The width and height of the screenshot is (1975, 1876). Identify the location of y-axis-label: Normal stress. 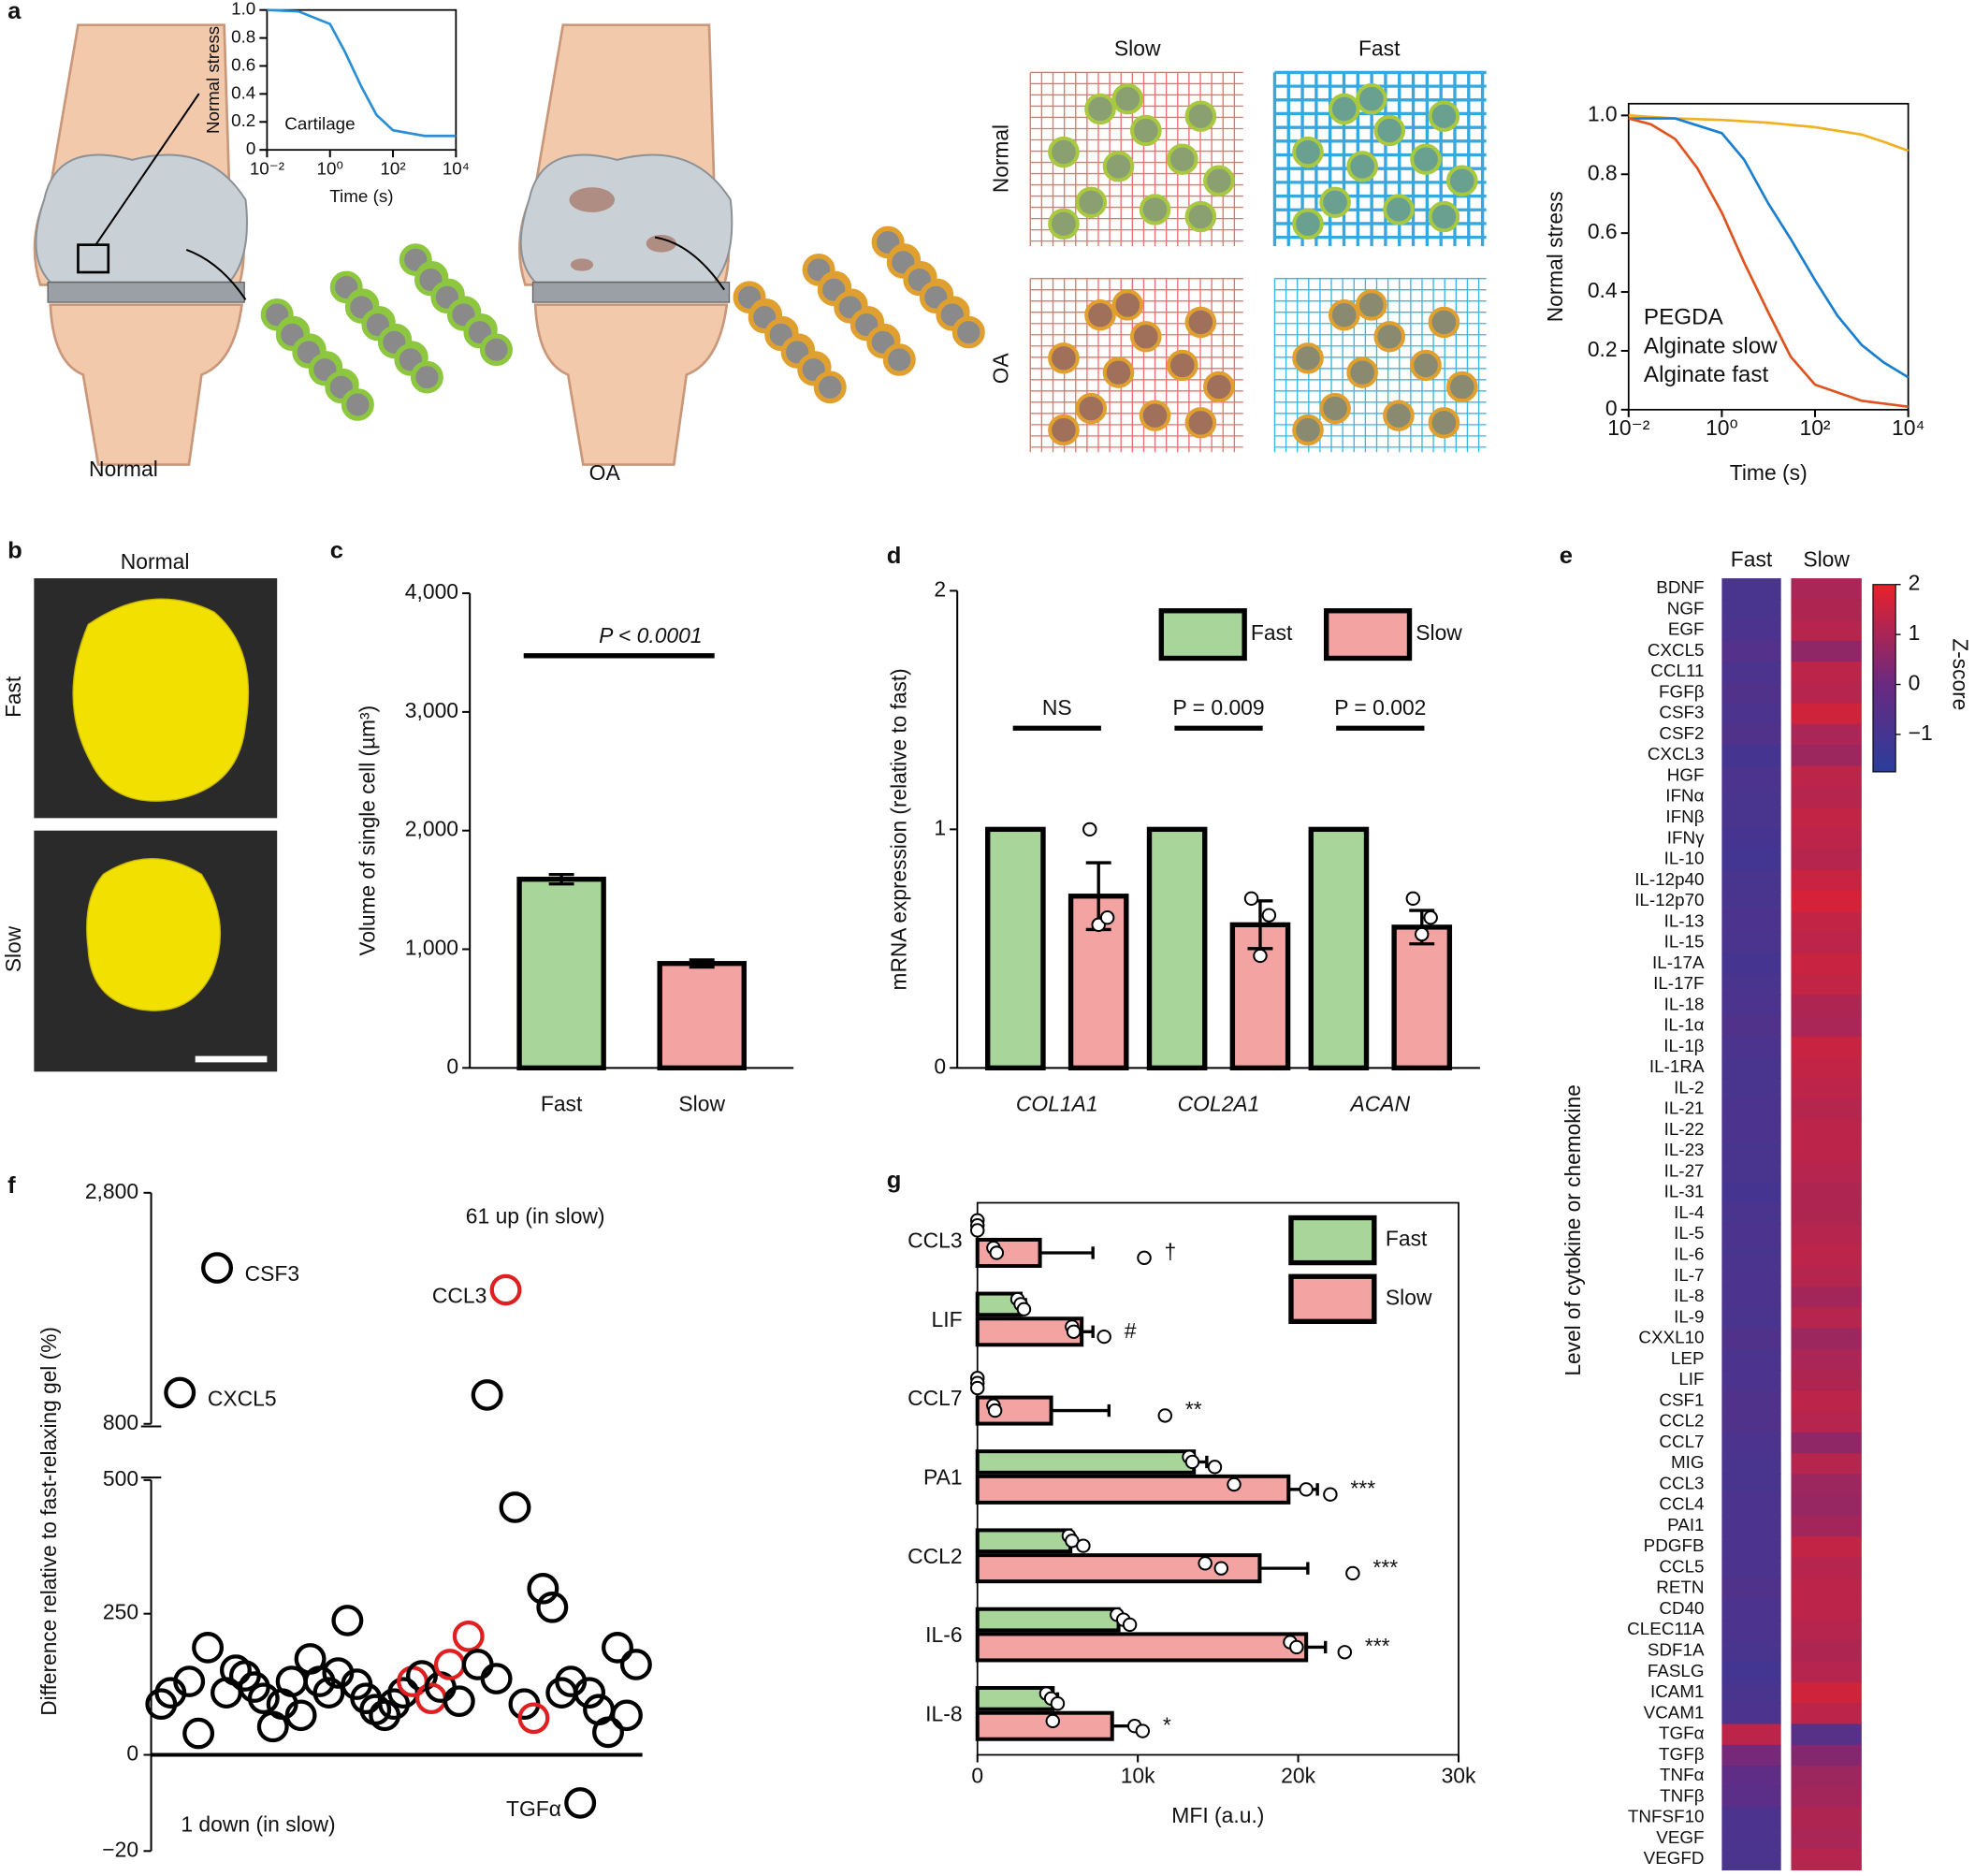
(1555, 256).